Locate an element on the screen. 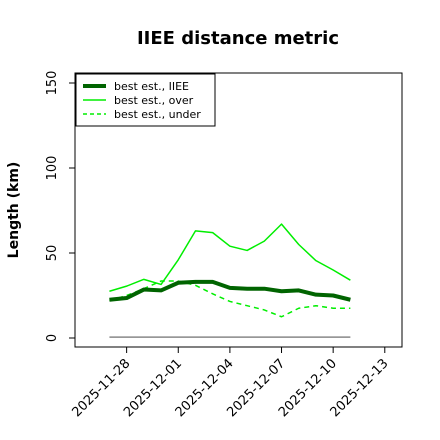 This screenshot has height=440, width=440. legend-label: best est., over is located at coordinates (154, 100).